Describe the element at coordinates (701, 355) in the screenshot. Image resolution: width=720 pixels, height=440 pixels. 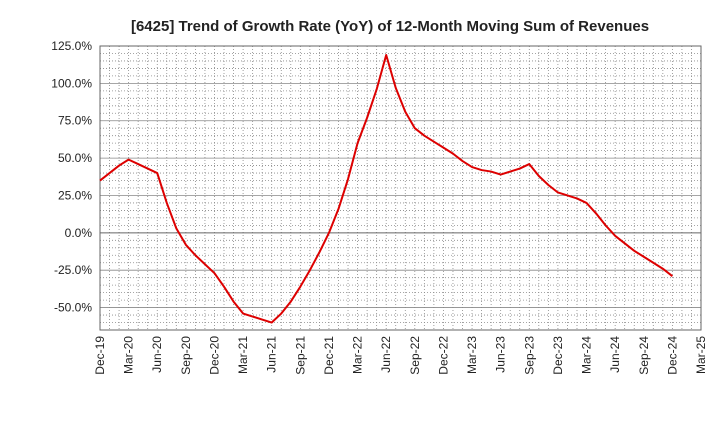
I see `x-tick-label: Mar-25` at that location.